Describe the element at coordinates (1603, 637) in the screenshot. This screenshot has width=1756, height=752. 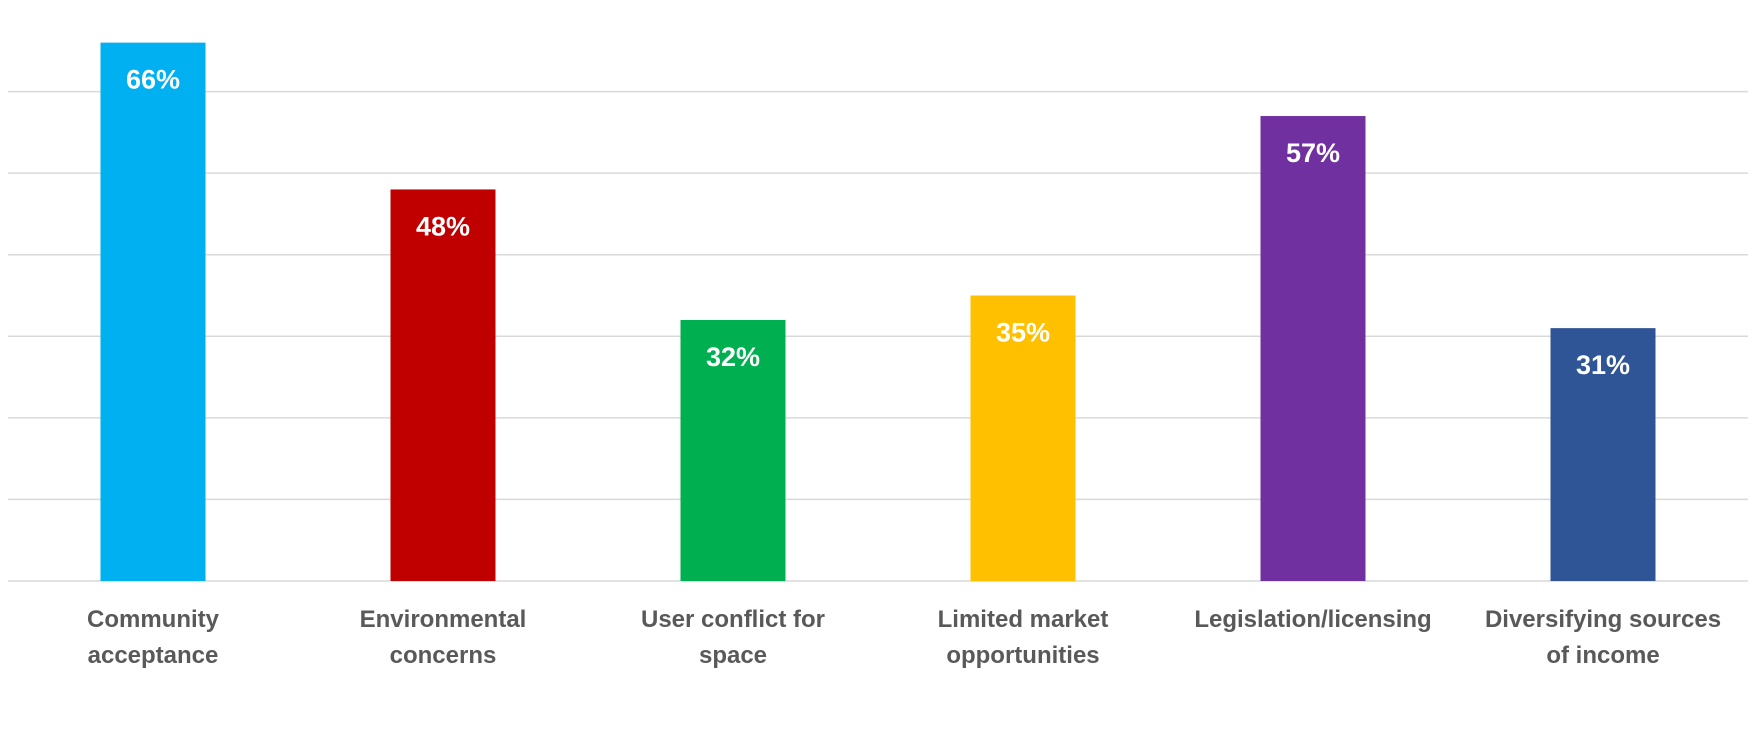
I see `category-label: Diversifying sources of income` at that location.